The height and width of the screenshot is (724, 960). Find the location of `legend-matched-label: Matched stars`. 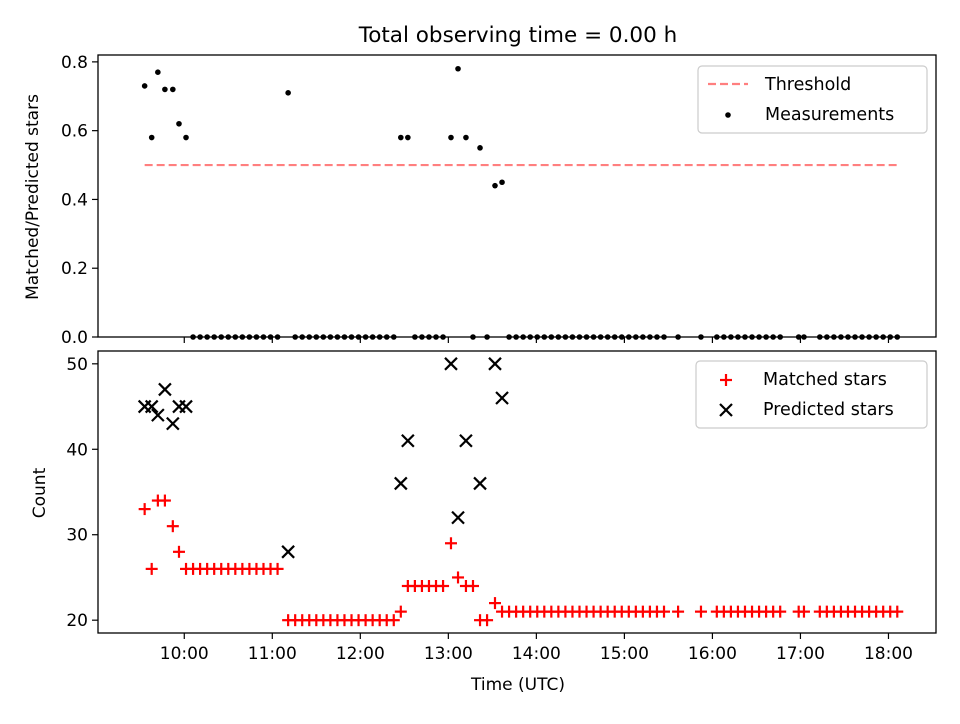

legend-matched-label: Matched stars is located at coordinates (825, 380).